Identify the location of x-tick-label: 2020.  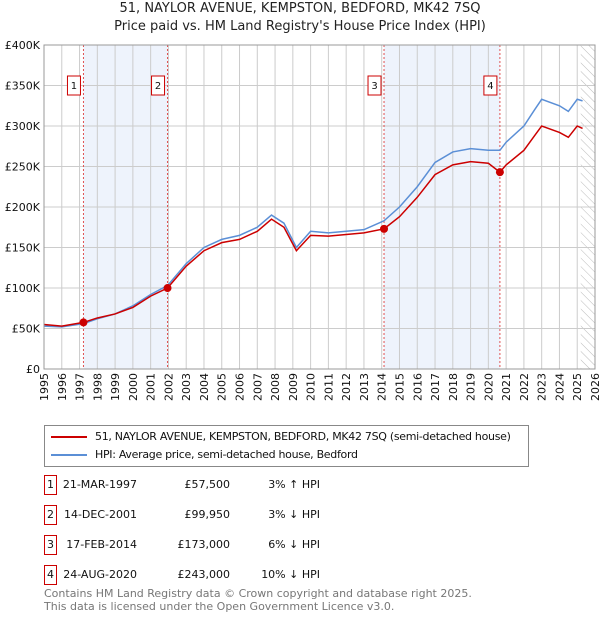
(488, 387).